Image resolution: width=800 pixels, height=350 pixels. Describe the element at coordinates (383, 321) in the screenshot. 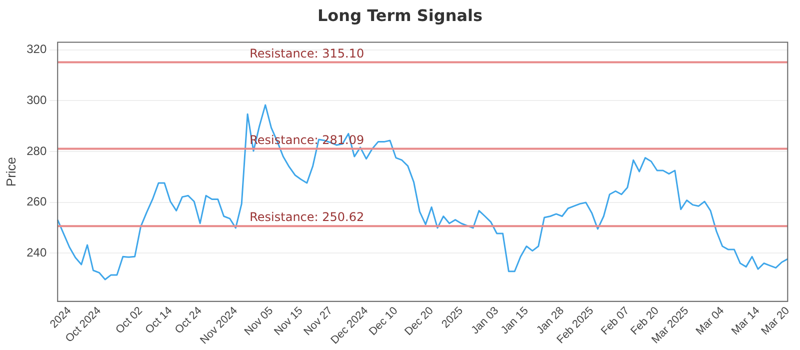

I see `x-tick-label: Dec 10` at that location.